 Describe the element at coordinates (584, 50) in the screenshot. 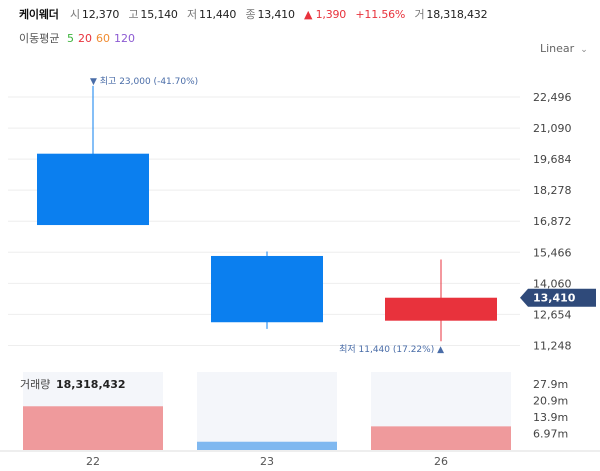

I see `chevron-down-icon: ⌄` at that location.